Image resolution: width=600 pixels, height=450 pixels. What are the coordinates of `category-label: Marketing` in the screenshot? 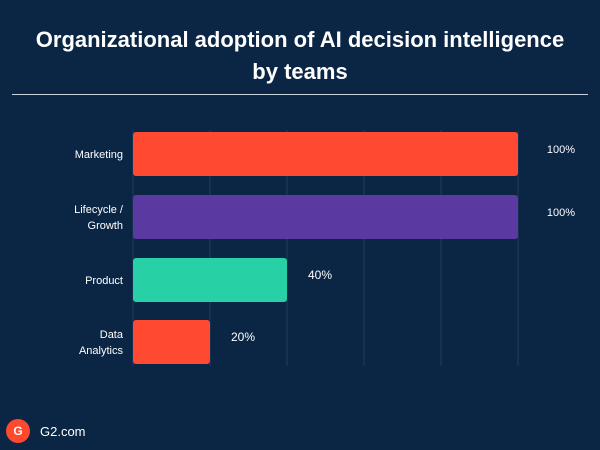 It's located at (99, 155).